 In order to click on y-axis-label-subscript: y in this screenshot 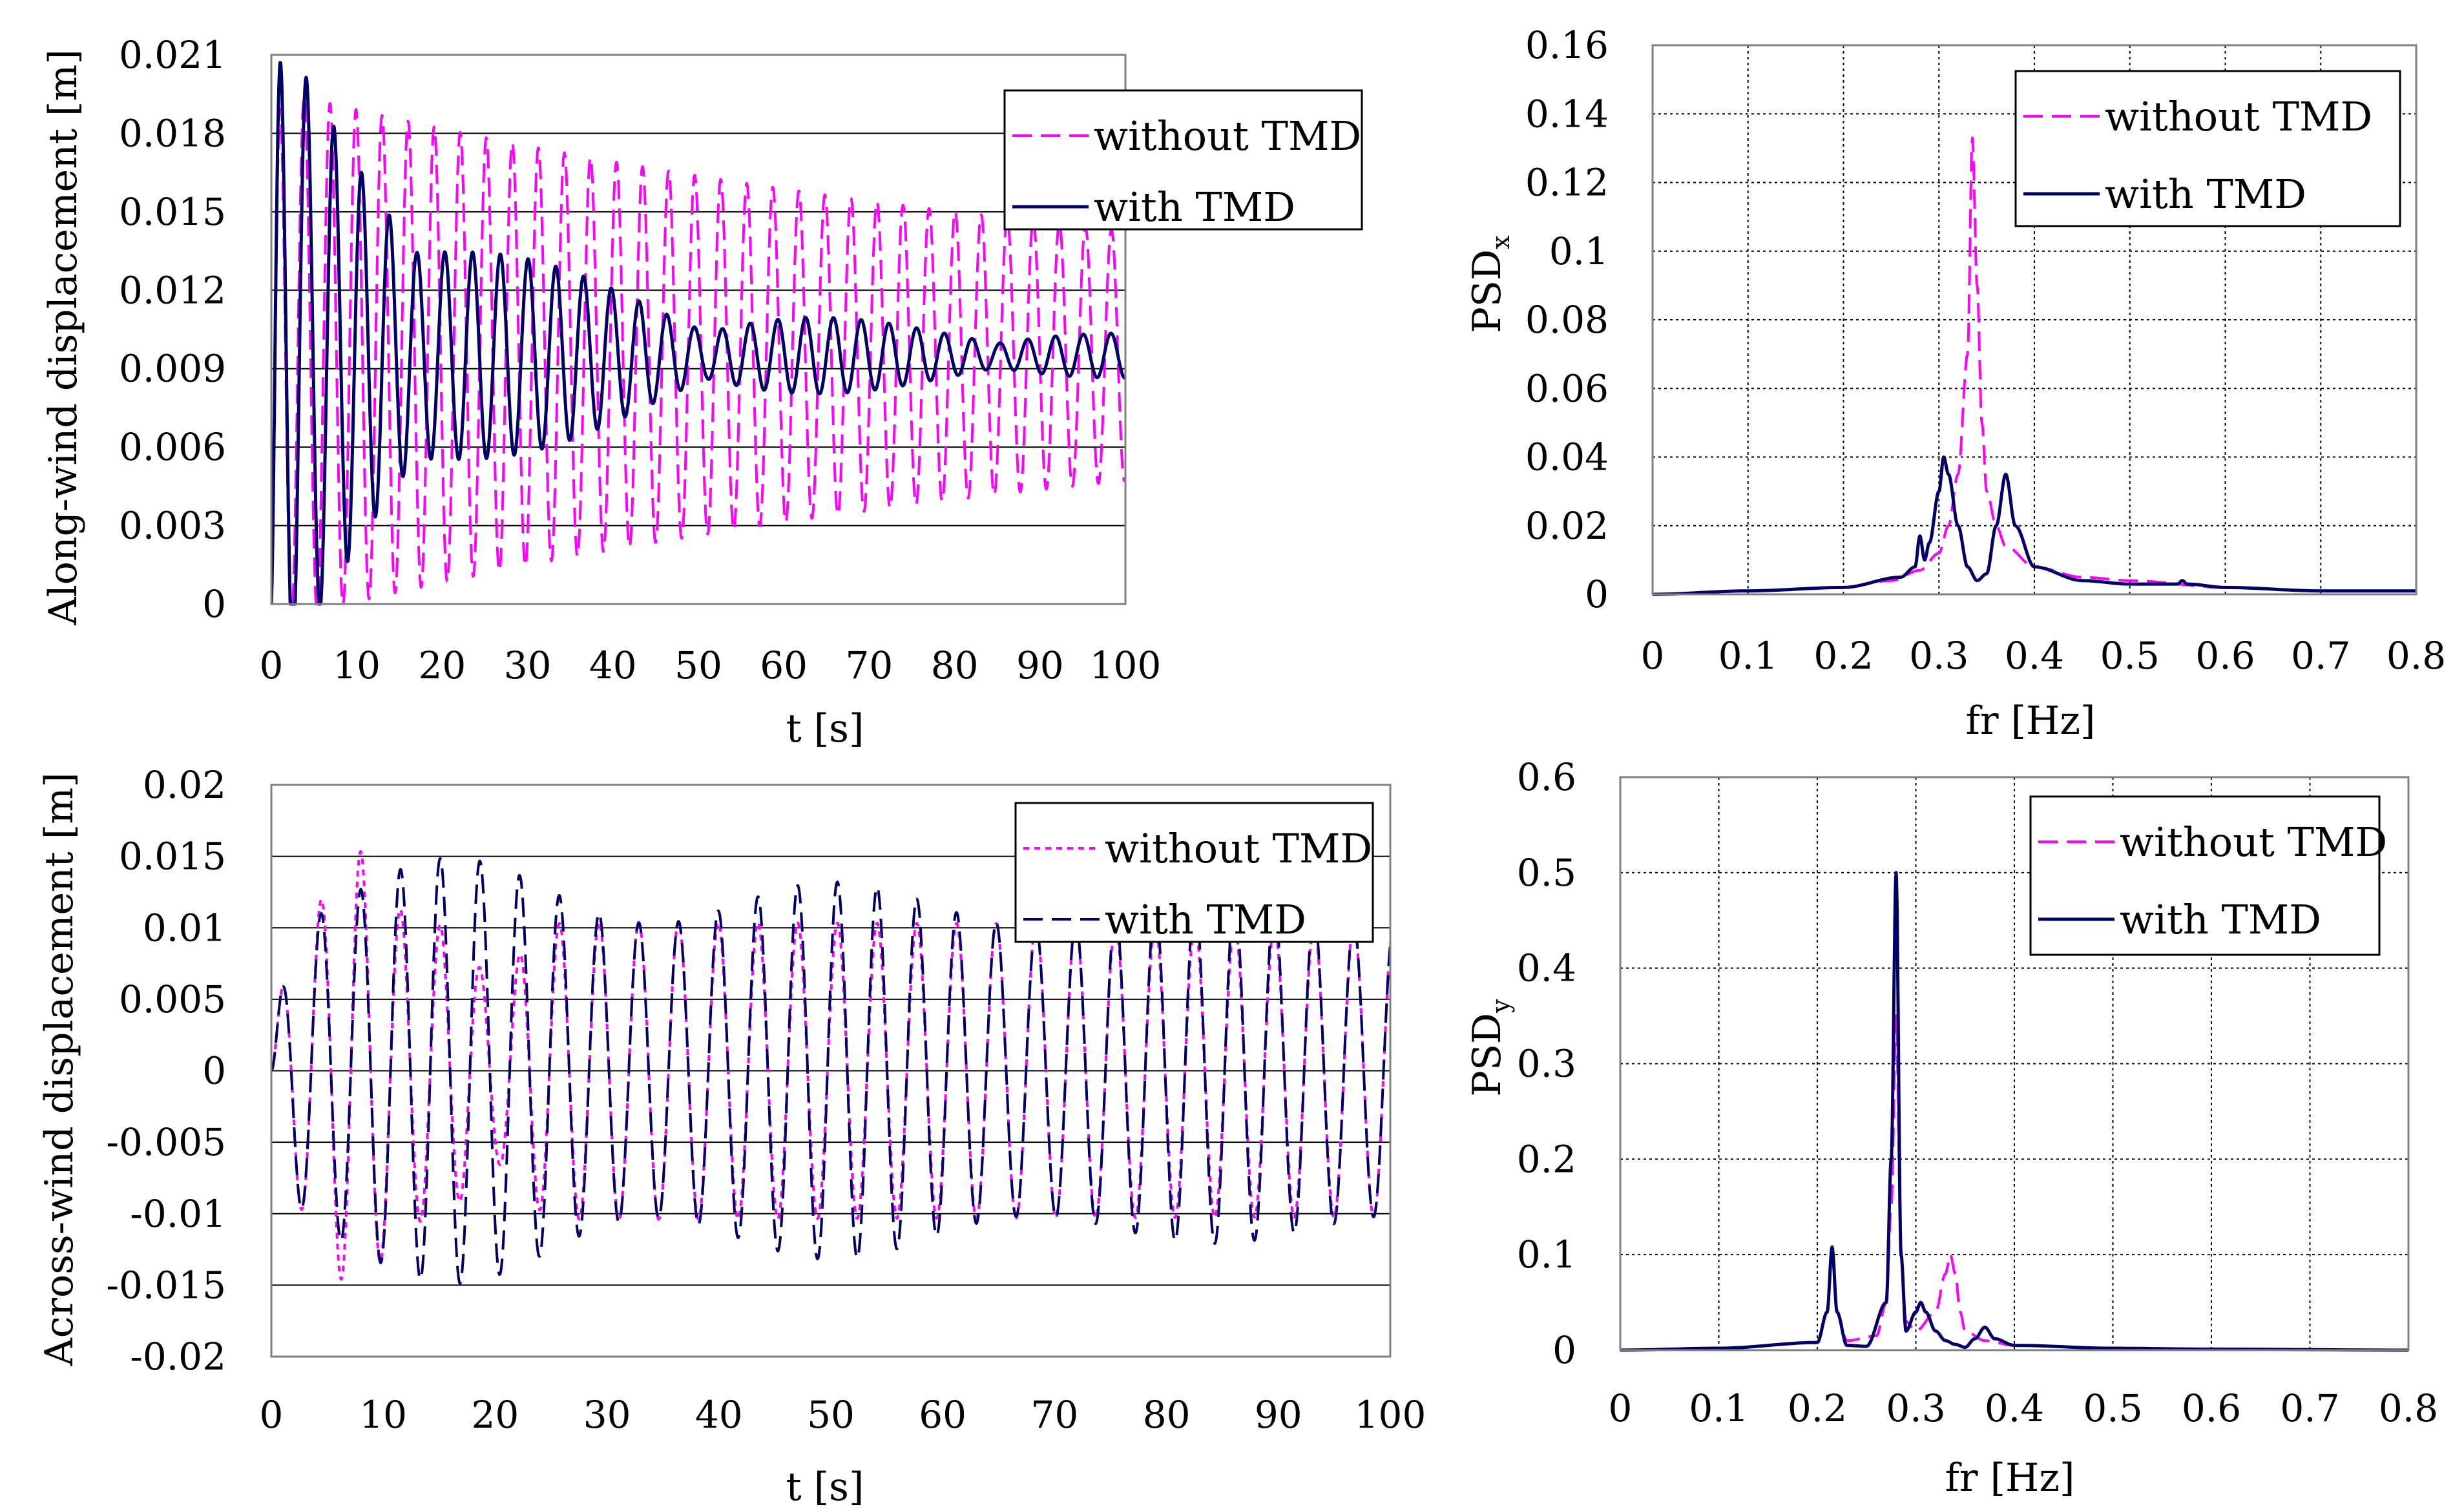, I will do `click(1501, 1006)`.